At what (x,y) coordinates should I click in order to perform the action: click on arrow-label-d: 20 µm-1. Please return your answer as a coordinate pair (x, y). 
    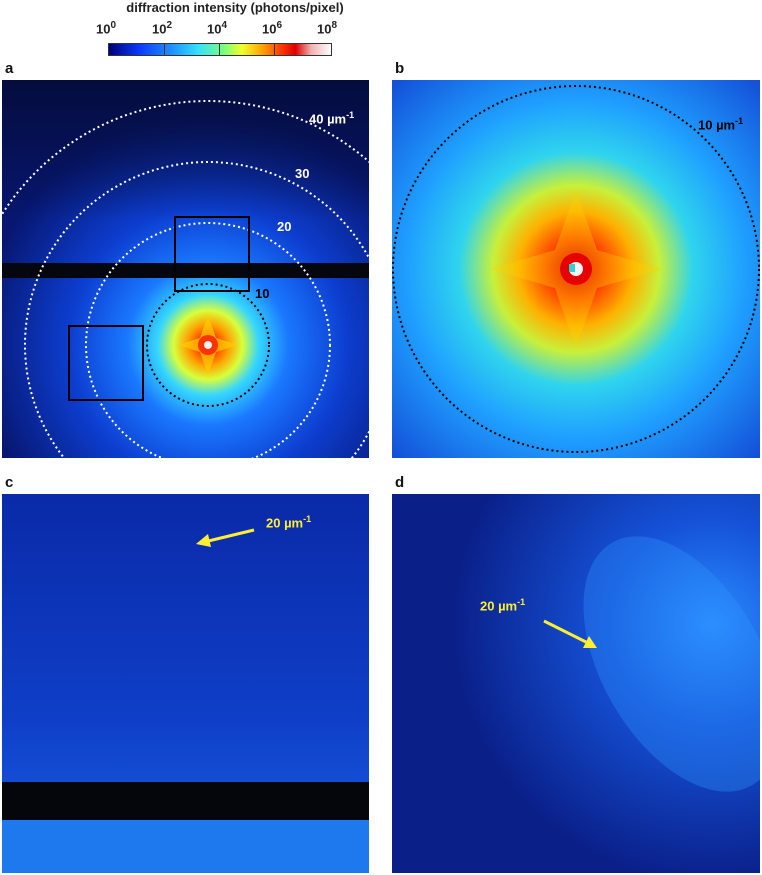
    Looking at the image, I should click on (503, 605).